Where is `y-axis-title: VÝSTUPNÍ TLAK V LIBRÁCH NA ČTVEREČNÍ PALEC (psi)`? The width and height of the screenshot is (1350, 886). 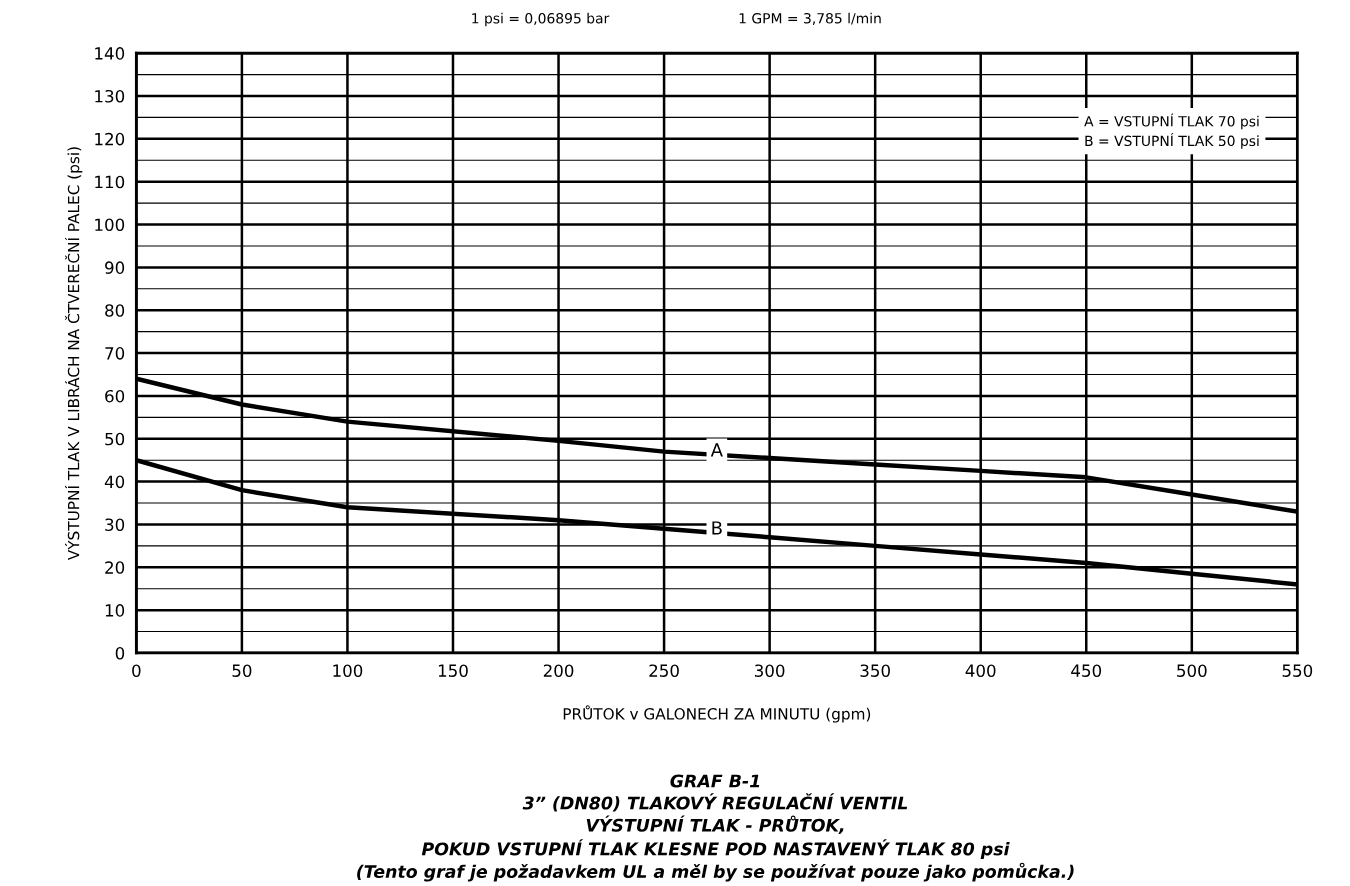
y-axis-title: VÝSTUPNÍ TLAK V LIBRÁCH NA ČTVEREČNÍ PALEC (psi) is located at coordinates (73, 354).